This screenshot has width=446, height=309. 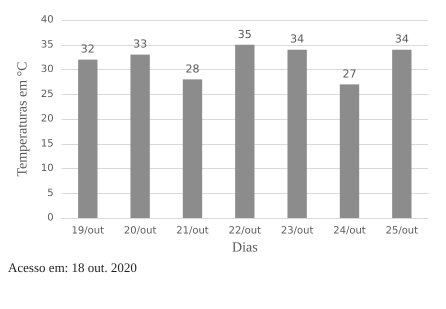 What do you see at coordinates (47, 94) in the screenshot?
I see `y-tick-label: 25` at bounding box center [47, 94].